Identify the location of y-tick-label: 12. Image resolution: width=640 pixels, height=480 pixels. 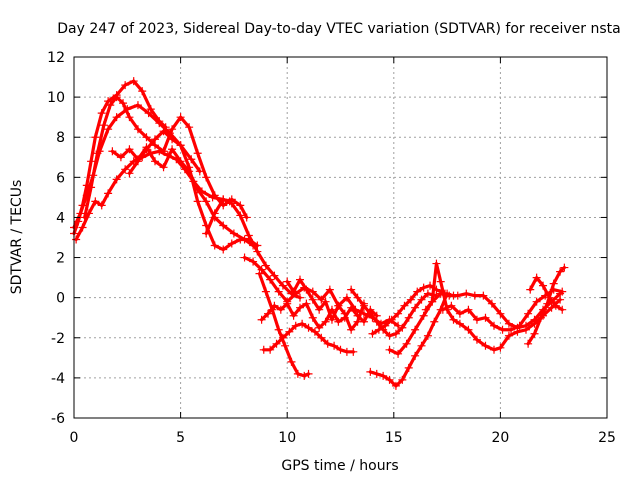
(56, 58).